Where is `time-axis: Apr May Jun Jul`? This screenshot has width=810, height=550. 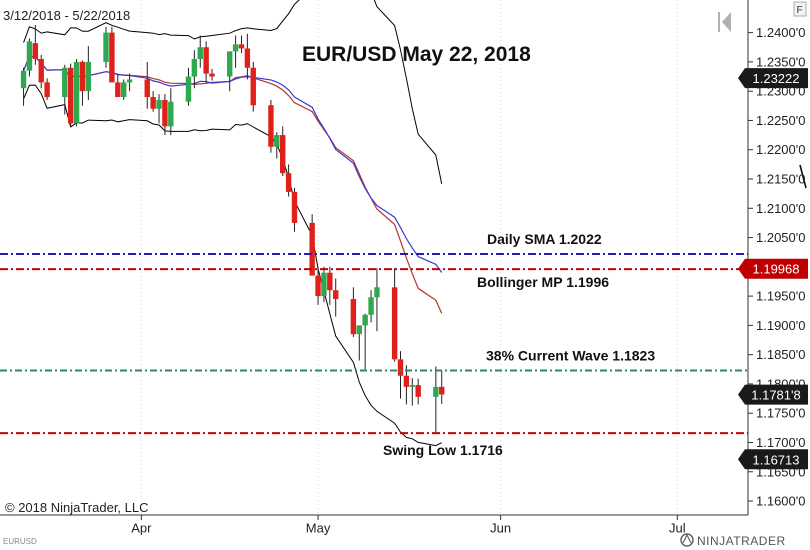 time-axis: Apr May Jun Jul is located at coordinates (374, 525).